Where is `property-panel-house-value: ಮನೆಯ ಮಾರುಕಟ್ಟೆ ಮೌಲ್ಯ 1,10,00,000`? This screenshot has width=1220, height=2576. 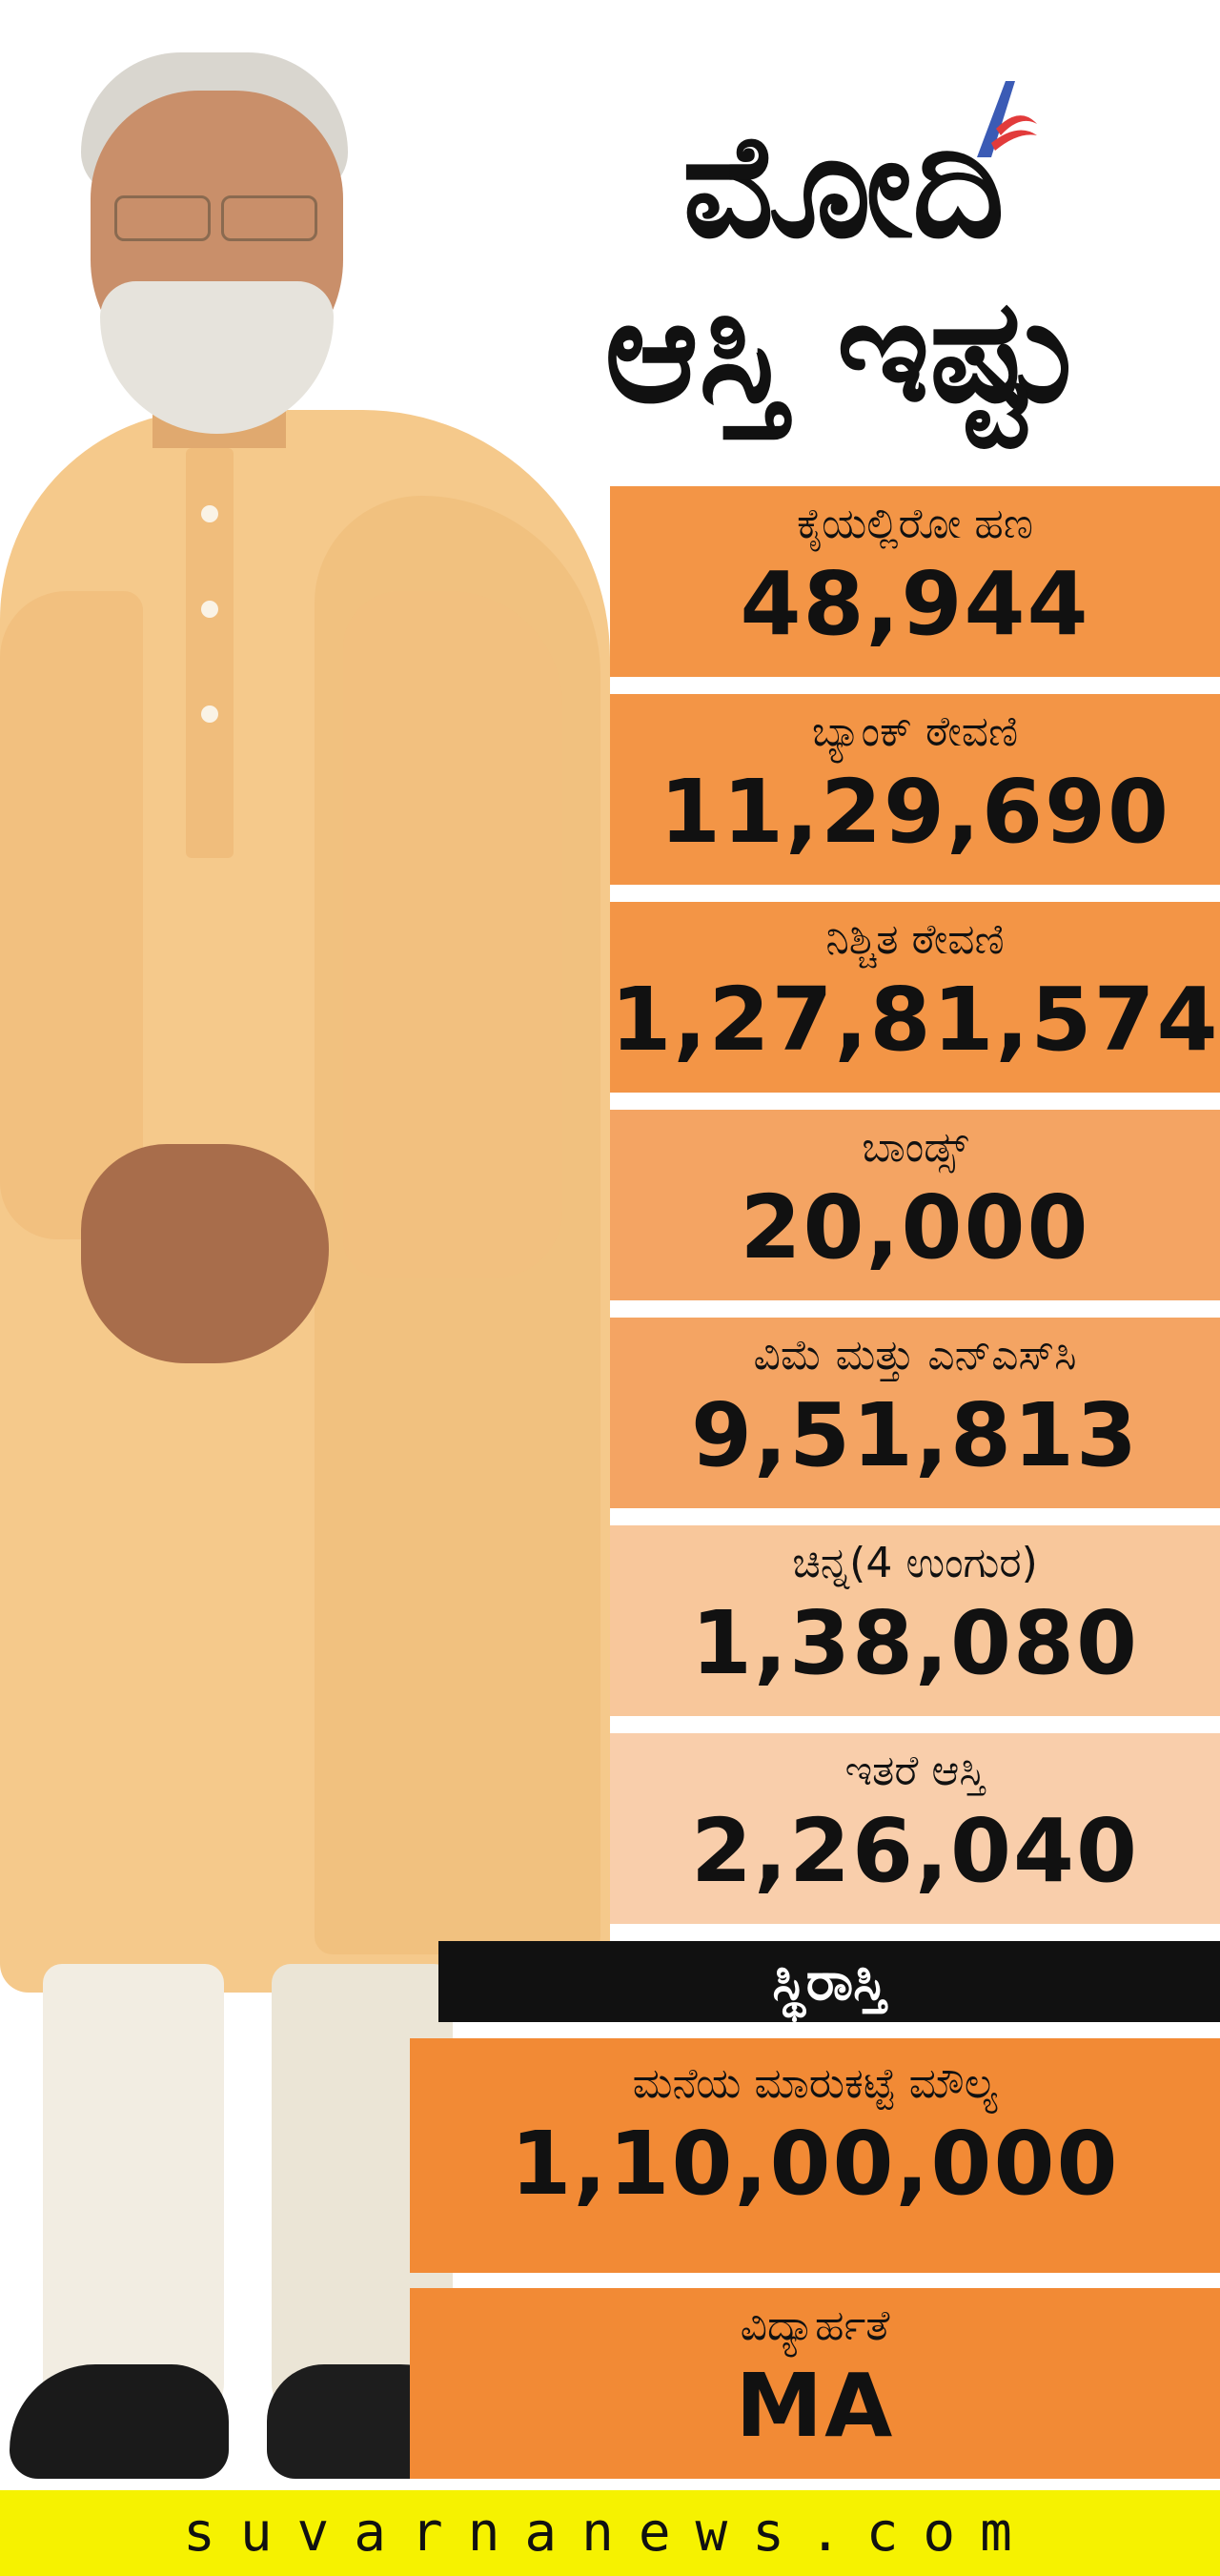 property-panel-house-value: ಮನೆಯ ಮಾರುಕಟ್ಟೆ ಮೌಲ್ಯ 1,10,00,000 is located at coordinates (815, 2155).